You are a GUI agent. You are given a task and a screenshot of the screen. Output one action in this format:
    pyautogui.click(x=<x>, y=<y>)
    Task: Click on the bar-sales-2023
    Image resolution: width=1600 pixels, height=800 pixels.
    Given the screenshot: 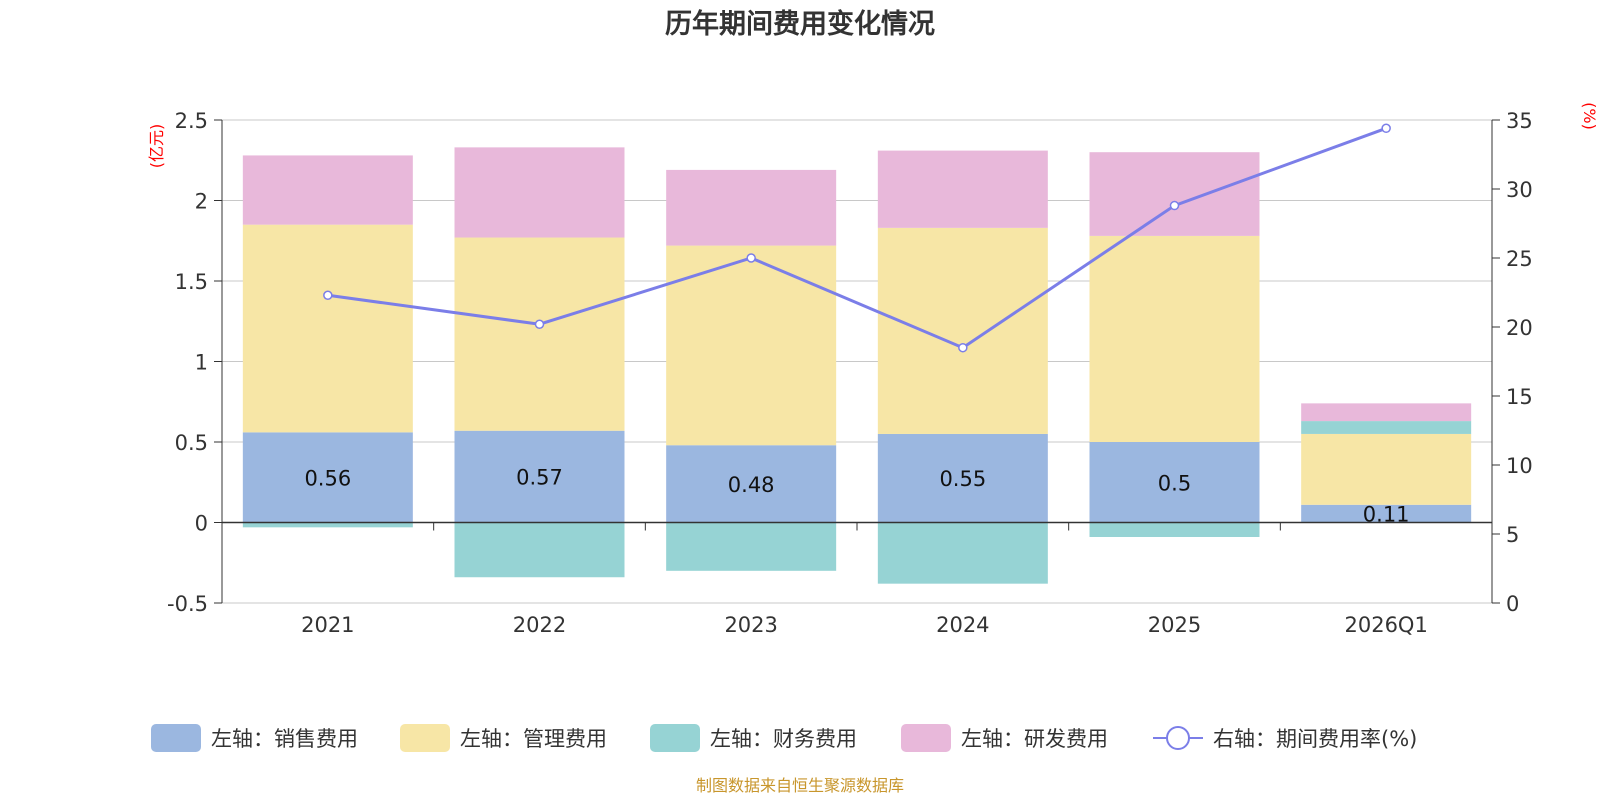 What is the action you would take?
    pyautogui.click(x=751, y=484)
    